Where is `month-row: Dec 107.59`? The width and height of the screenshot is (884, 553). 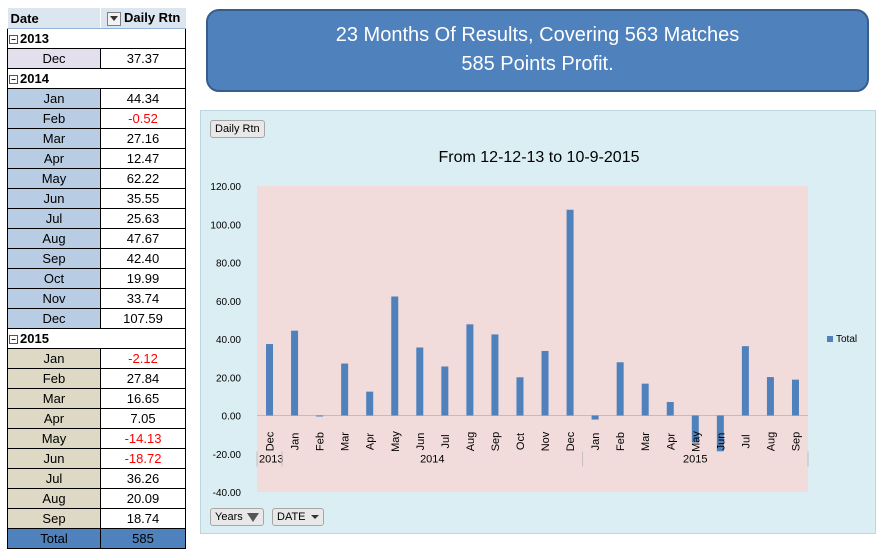
month-row: Dec 107.59 is located at coordinates (96, 318).